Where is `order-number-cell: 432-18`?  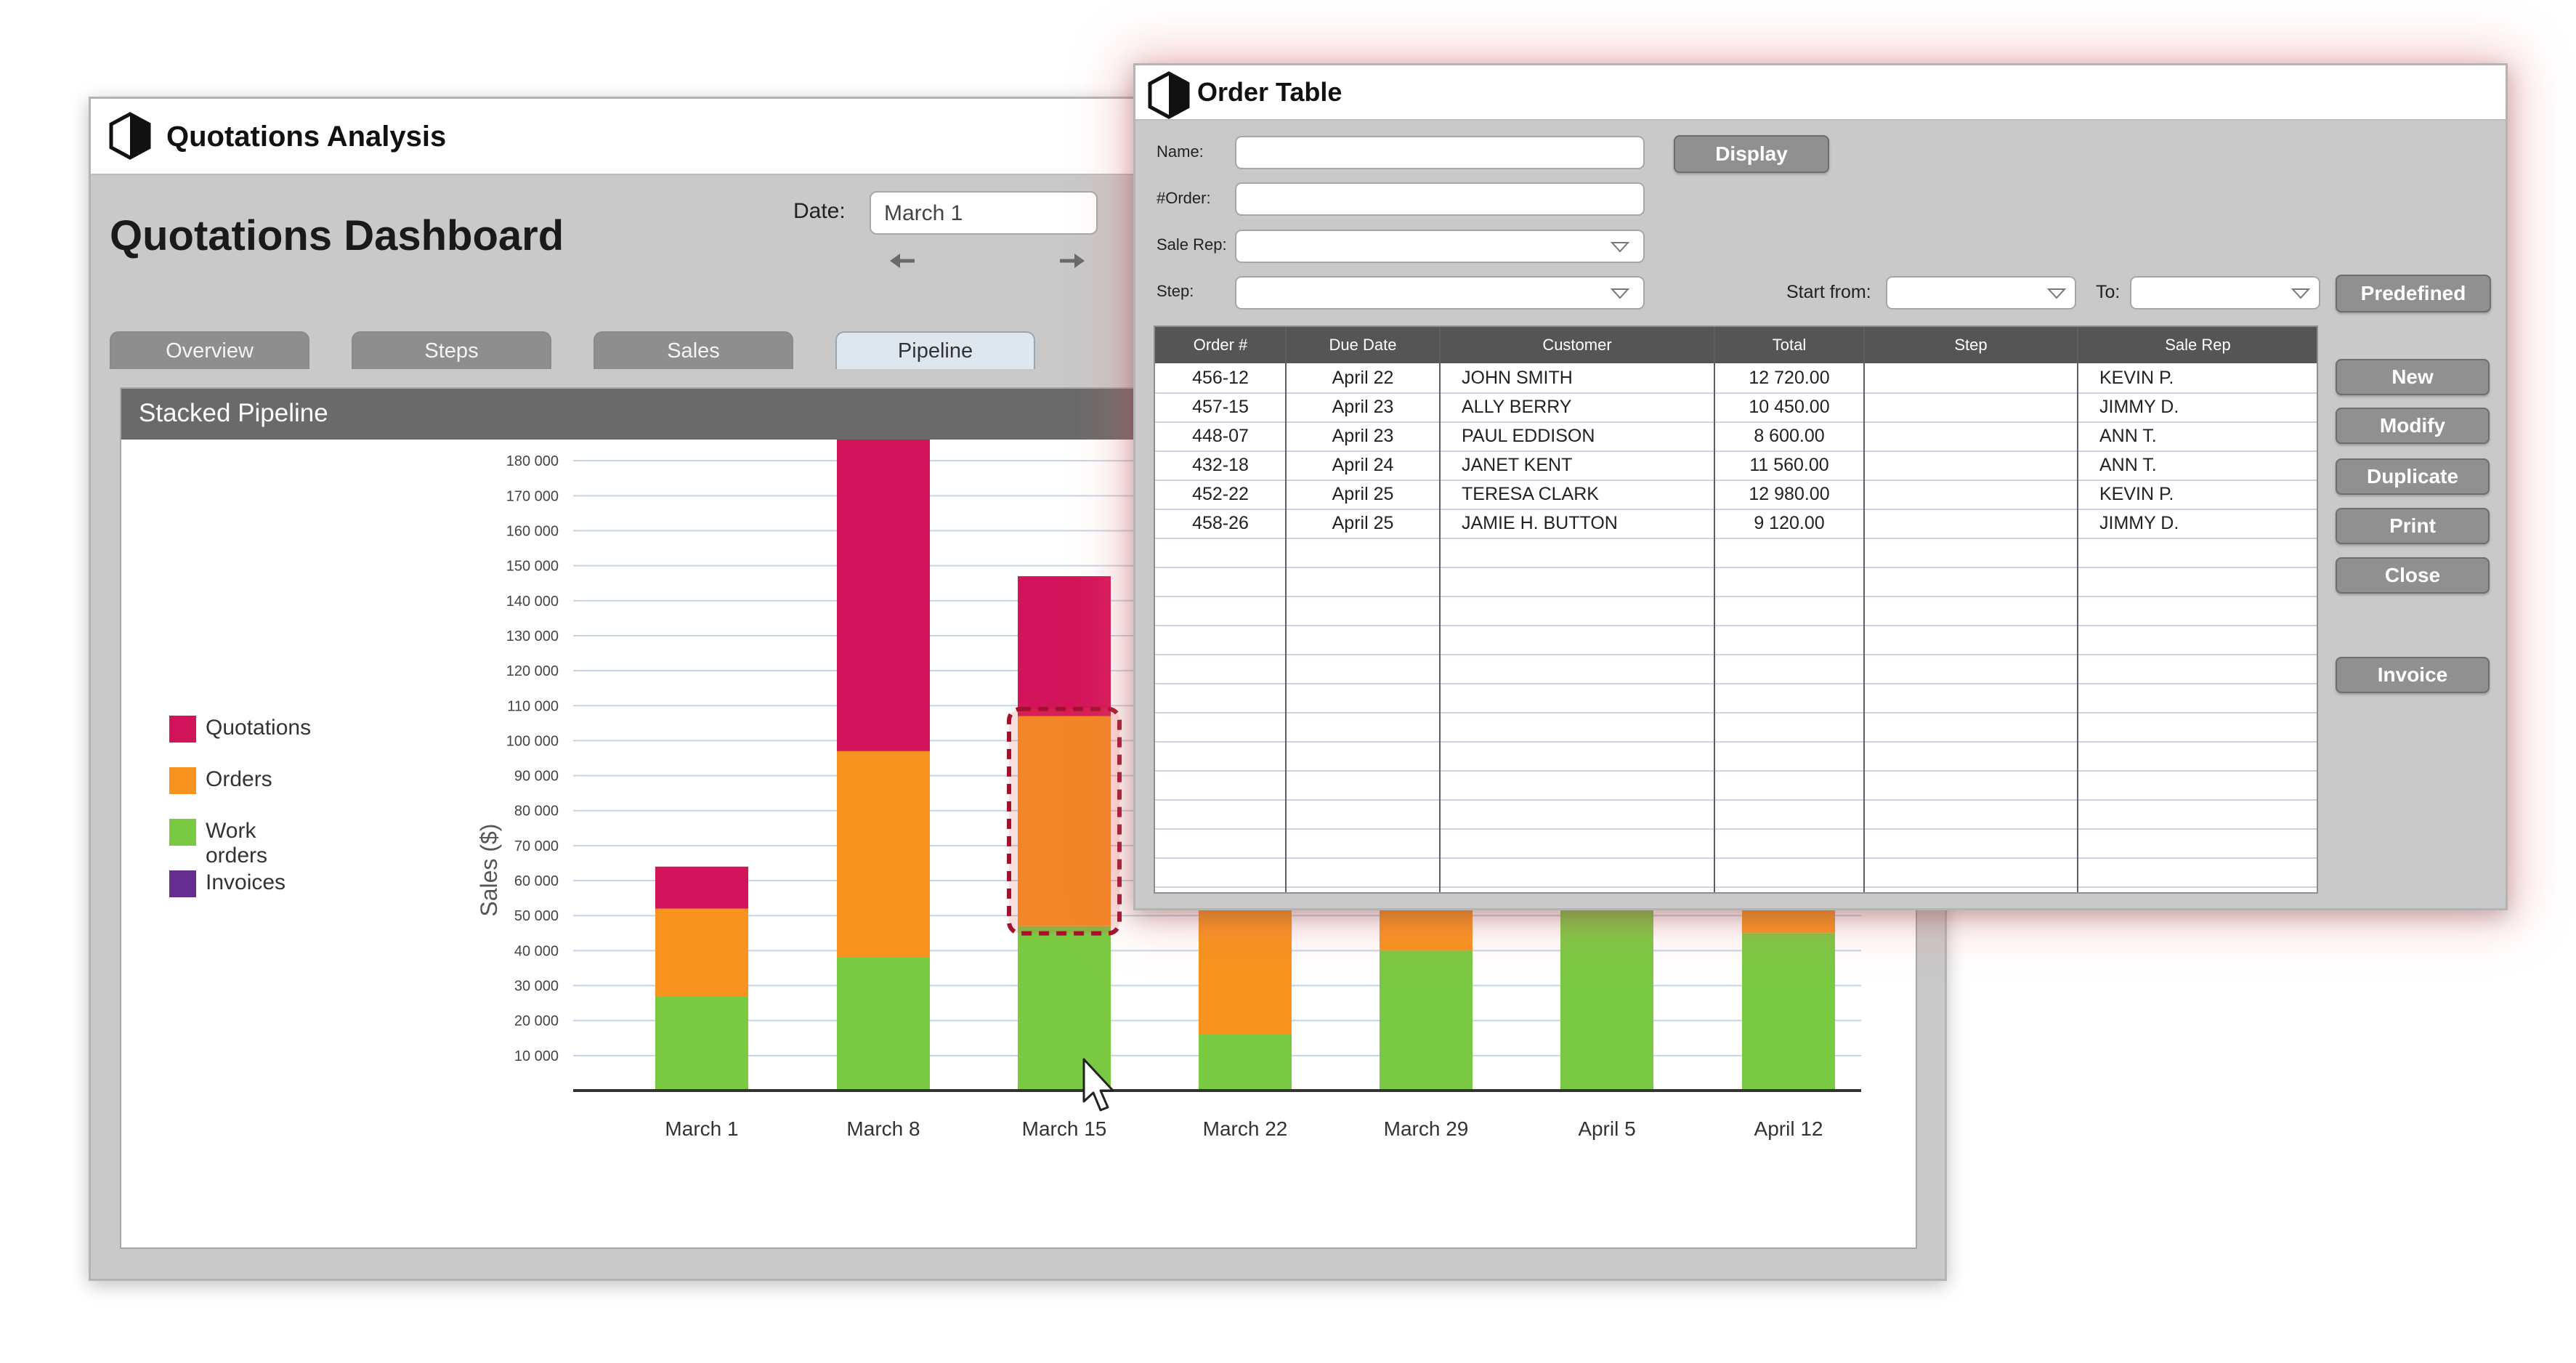 order-number-cell: 432-18 is located at coordinates (1220, 465).